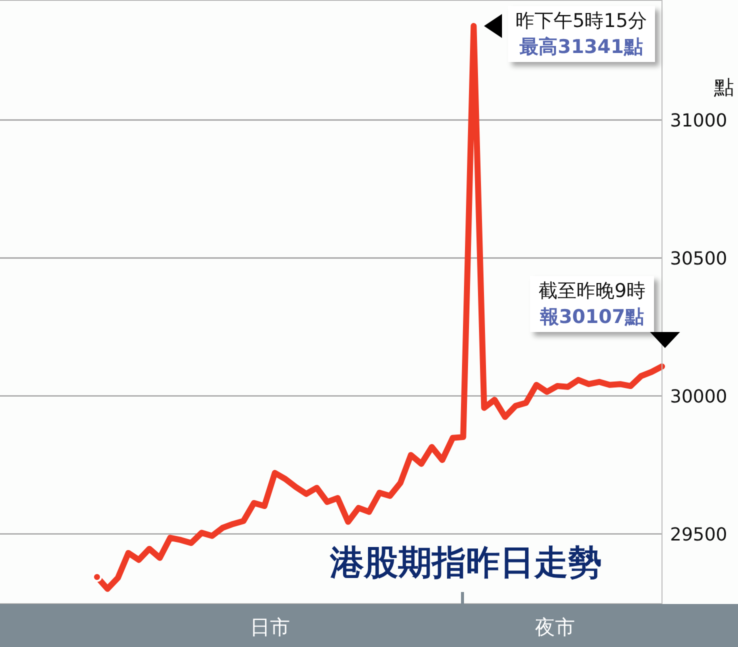 The width and height of the screenshot is (738, 647). I want to click on y-axis-title: 點, so click(724, 87).